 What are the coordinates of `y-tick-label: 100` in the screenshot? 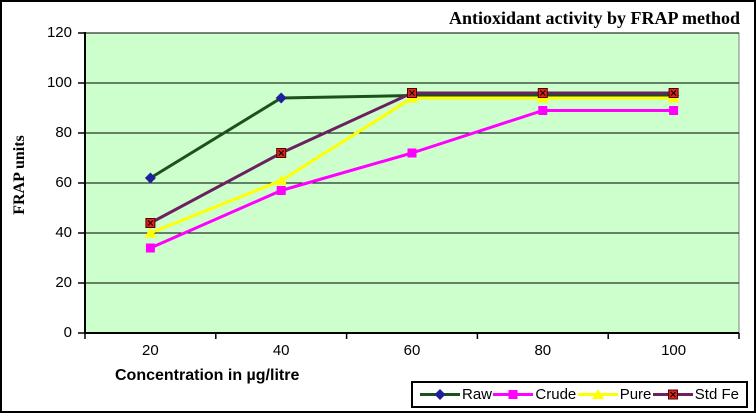 It's located at (59, 83).